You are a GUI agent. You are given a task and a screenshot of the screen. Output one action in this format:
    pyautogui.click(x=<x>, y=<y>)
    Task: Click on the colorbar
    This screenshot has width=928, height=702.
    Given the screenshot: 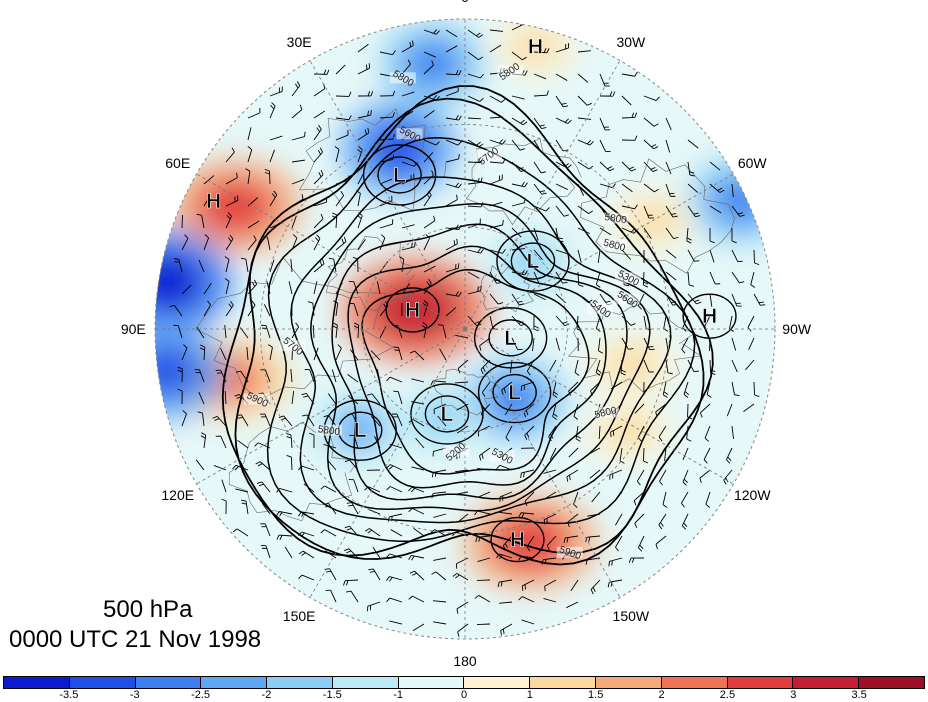 What is the action you would take?
    pyautogui.click(x=464, y=682)
    